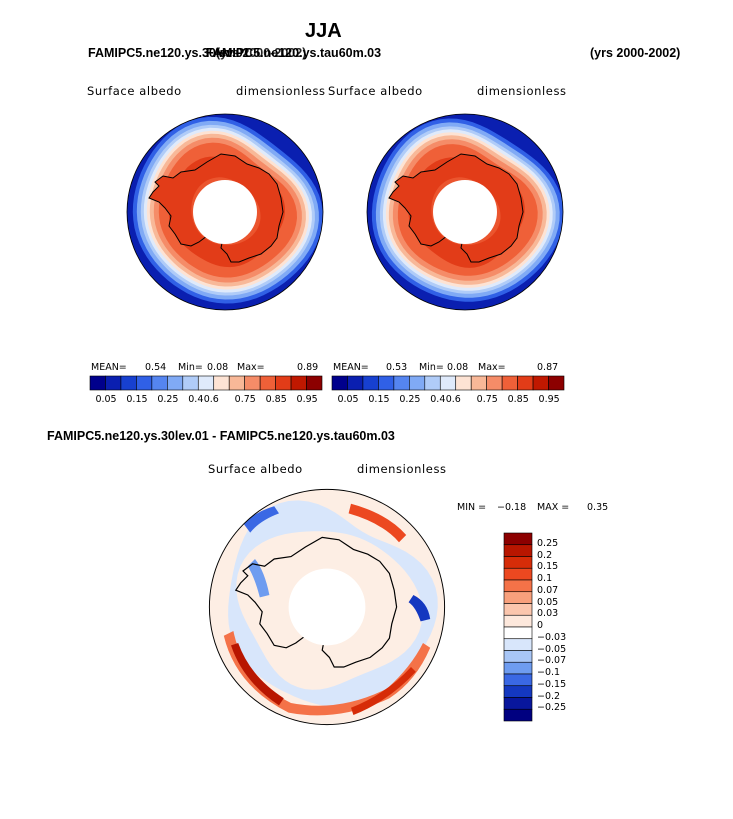 The image size is (733, 819). I want to click on panel1-colorbar, so click(206, 383).